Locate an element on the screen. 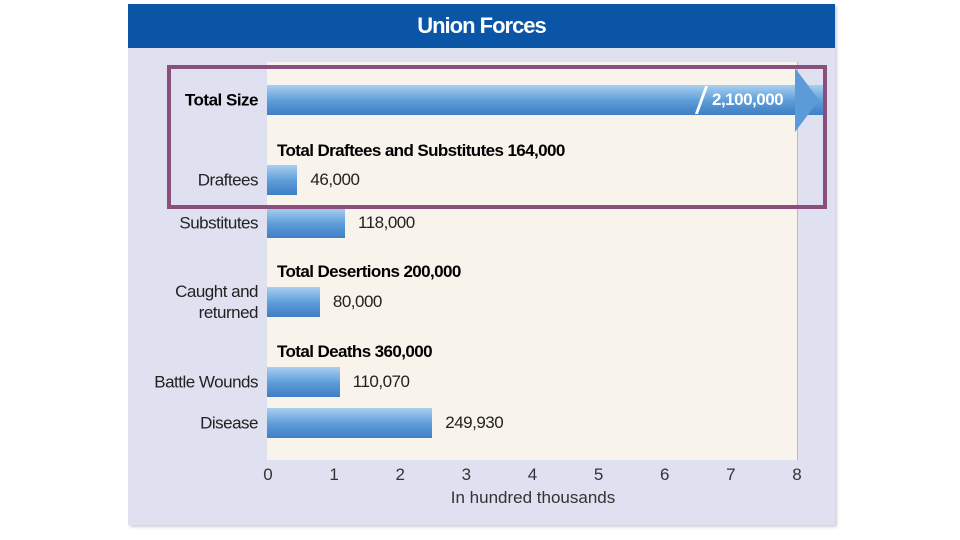 The image size is (960, 540). category-label: Total Size is located at coordinates (221, 100).